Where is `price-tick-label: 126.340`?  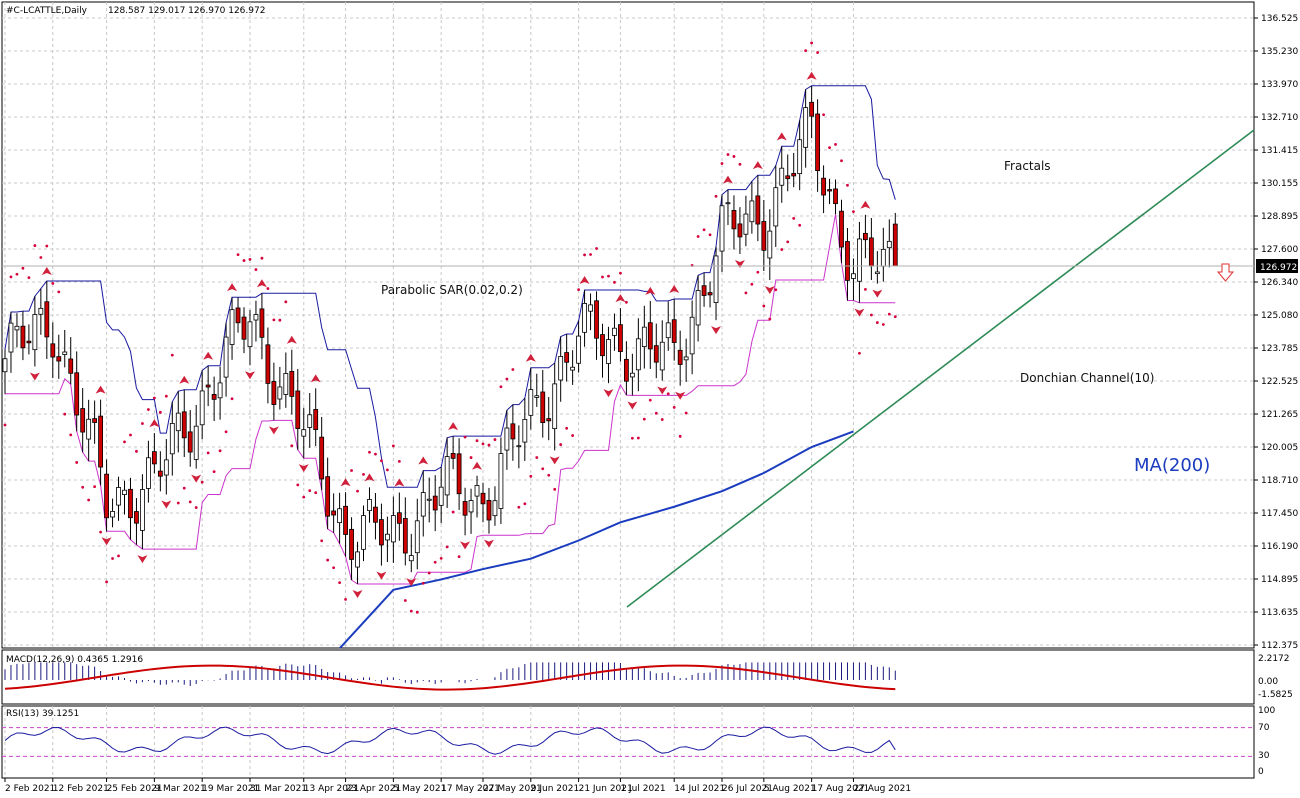 price-tick-label: 126.340 is located at coordinates (1279, 283).